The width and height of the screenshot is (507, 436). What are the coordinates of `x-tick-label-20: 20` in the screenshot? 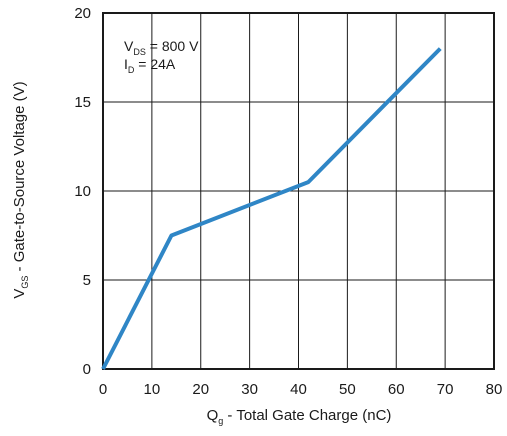 It's located at (200, 389).